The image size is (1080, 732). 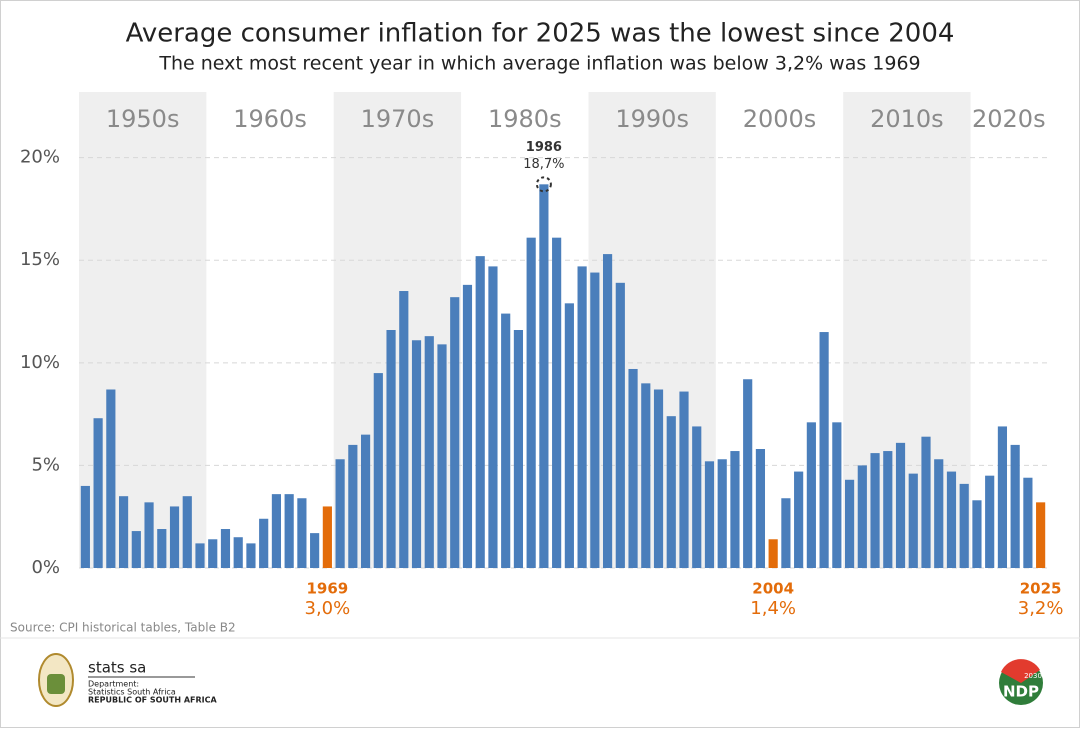 What do you see at coordinates (1041, 608) in the screenshot?
I see `highlight-value-label: 3,2%` at bounding box center [1041, 608].